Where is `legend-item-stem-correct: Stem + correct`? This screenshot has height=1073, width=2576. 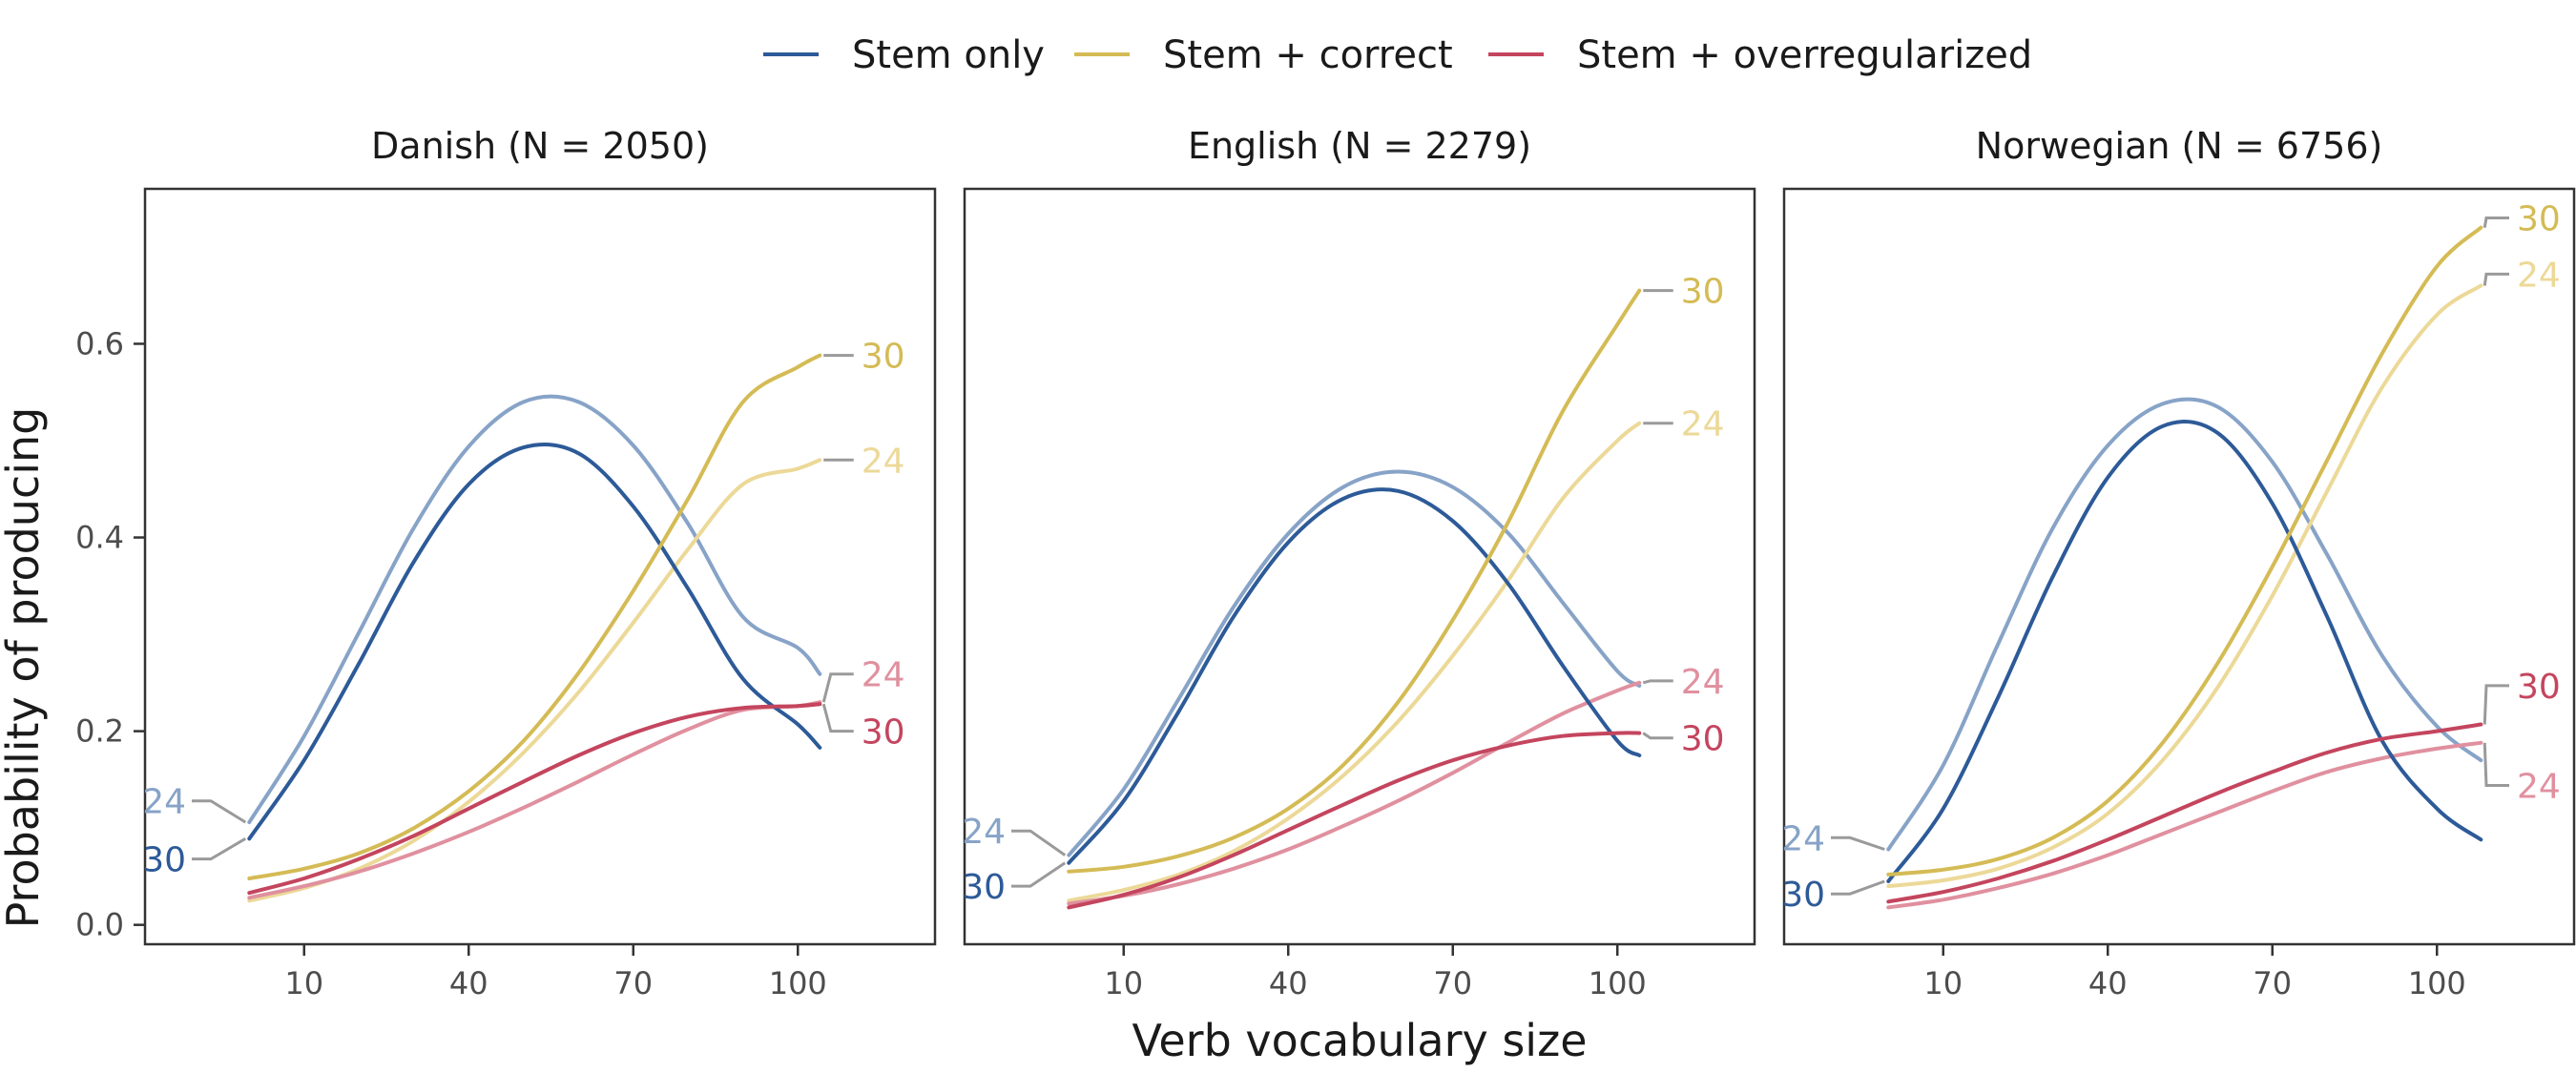
legend-item-stem-correct: Stem + correct is located at coordinates (1263, 55).